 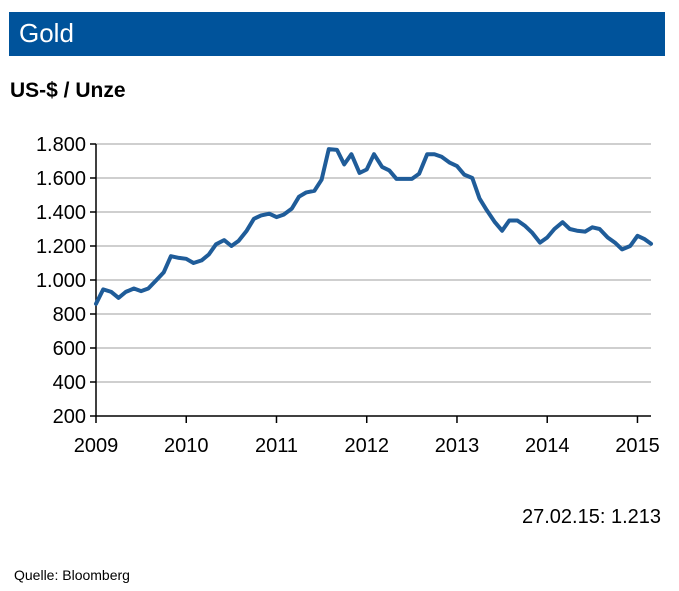 What do you see at coordinates (61, 179) in the screenshot?
I see `y-tick-label: 1.600` at bounding box center [61, 179].